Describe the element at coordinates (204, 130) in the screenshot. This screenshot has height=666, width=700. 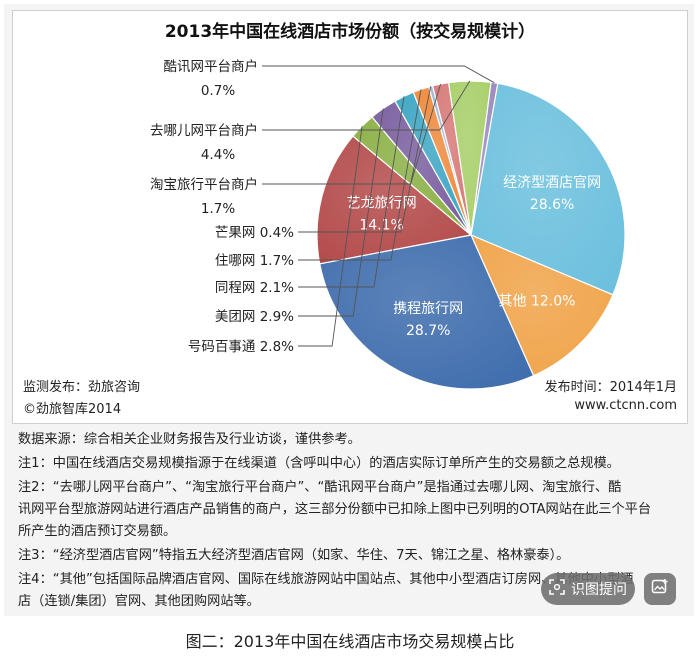
I see `slice-label-11: 去哪儿网平台商户` at that location.